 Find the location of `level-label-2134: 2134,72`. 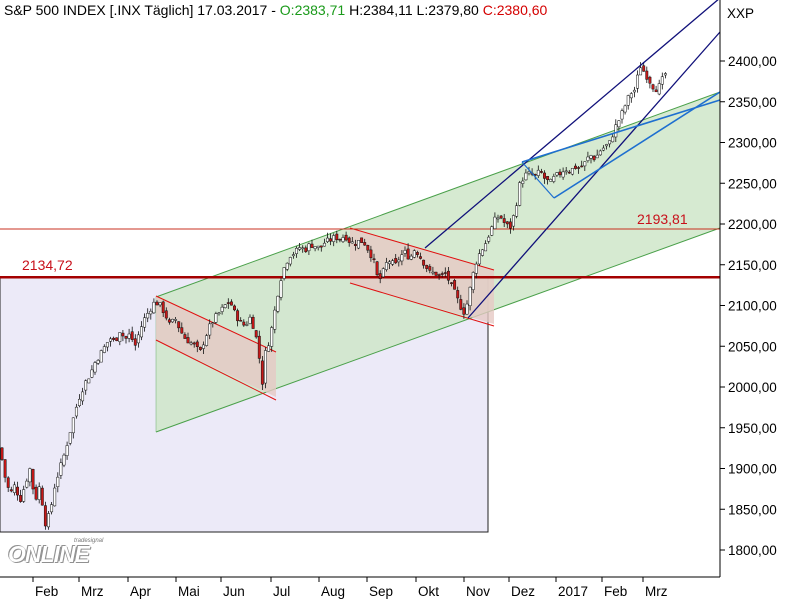

level-label-2134: 2134,72 is located at coordinates (47, 265).